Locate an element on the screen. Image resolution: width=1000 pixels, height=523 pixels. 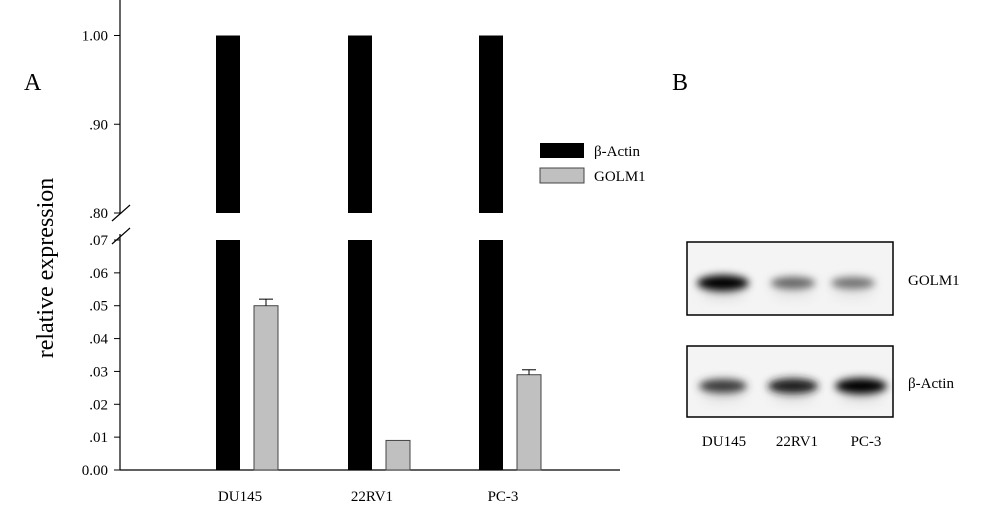
y-tick-label: .80 is located at coordinates (98, 214).